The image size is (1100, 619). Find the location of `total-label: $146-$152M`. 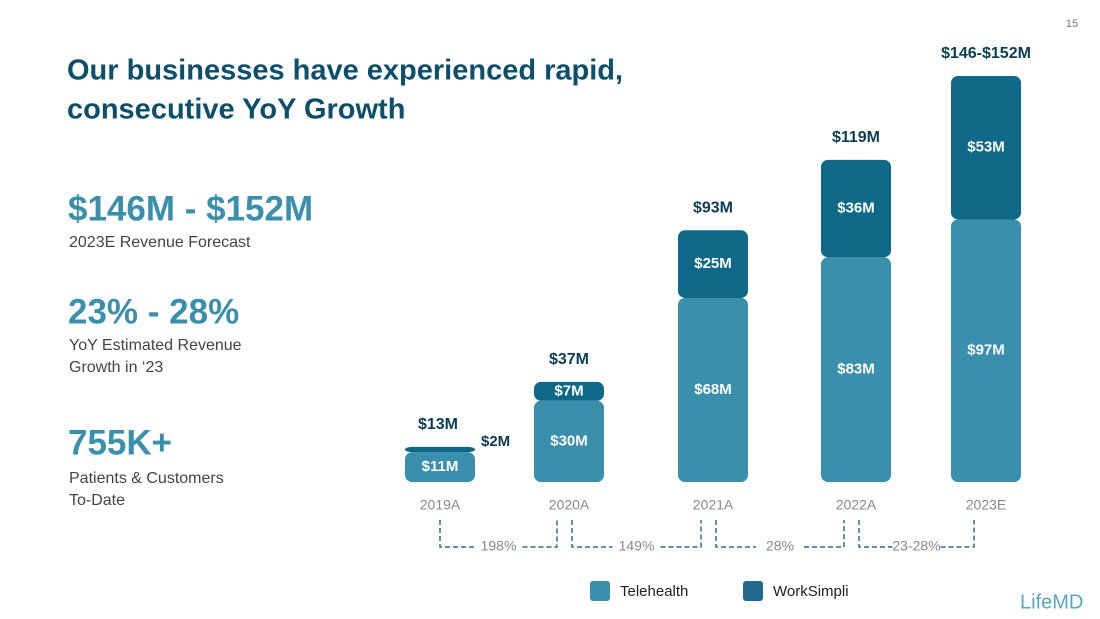

total-label: $146-$152M is located at coordinates (986, 53).